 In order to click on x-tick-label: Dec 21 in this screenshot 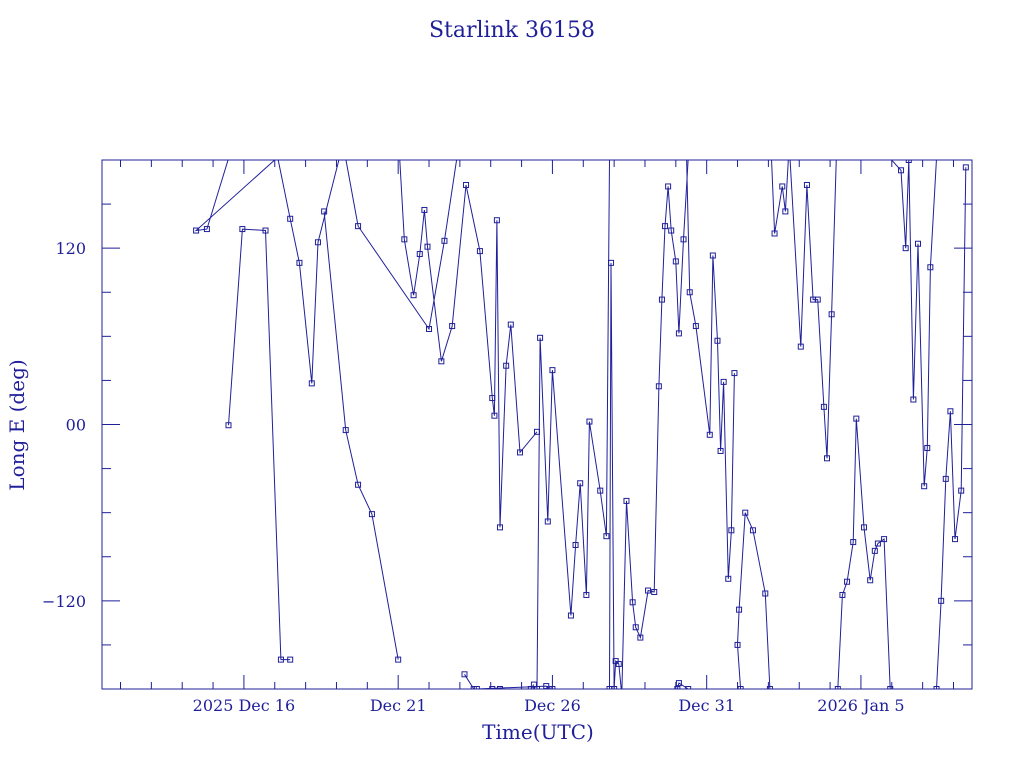, I will do `click(398, 705)`.